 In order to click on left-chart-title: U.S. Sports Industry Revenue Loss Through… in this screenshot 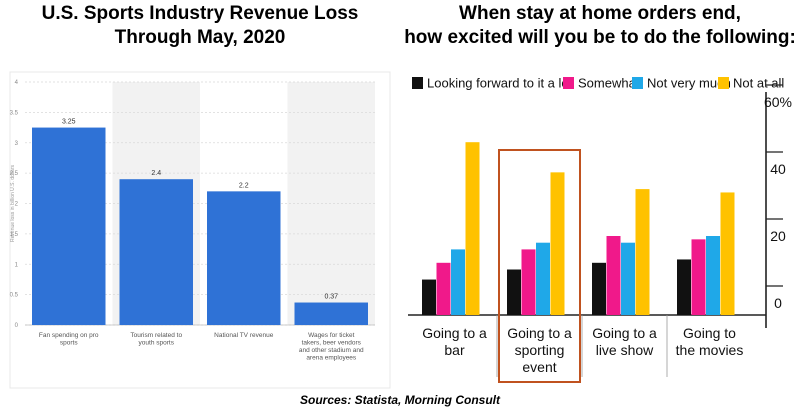, I will do `click(200, 25)`.